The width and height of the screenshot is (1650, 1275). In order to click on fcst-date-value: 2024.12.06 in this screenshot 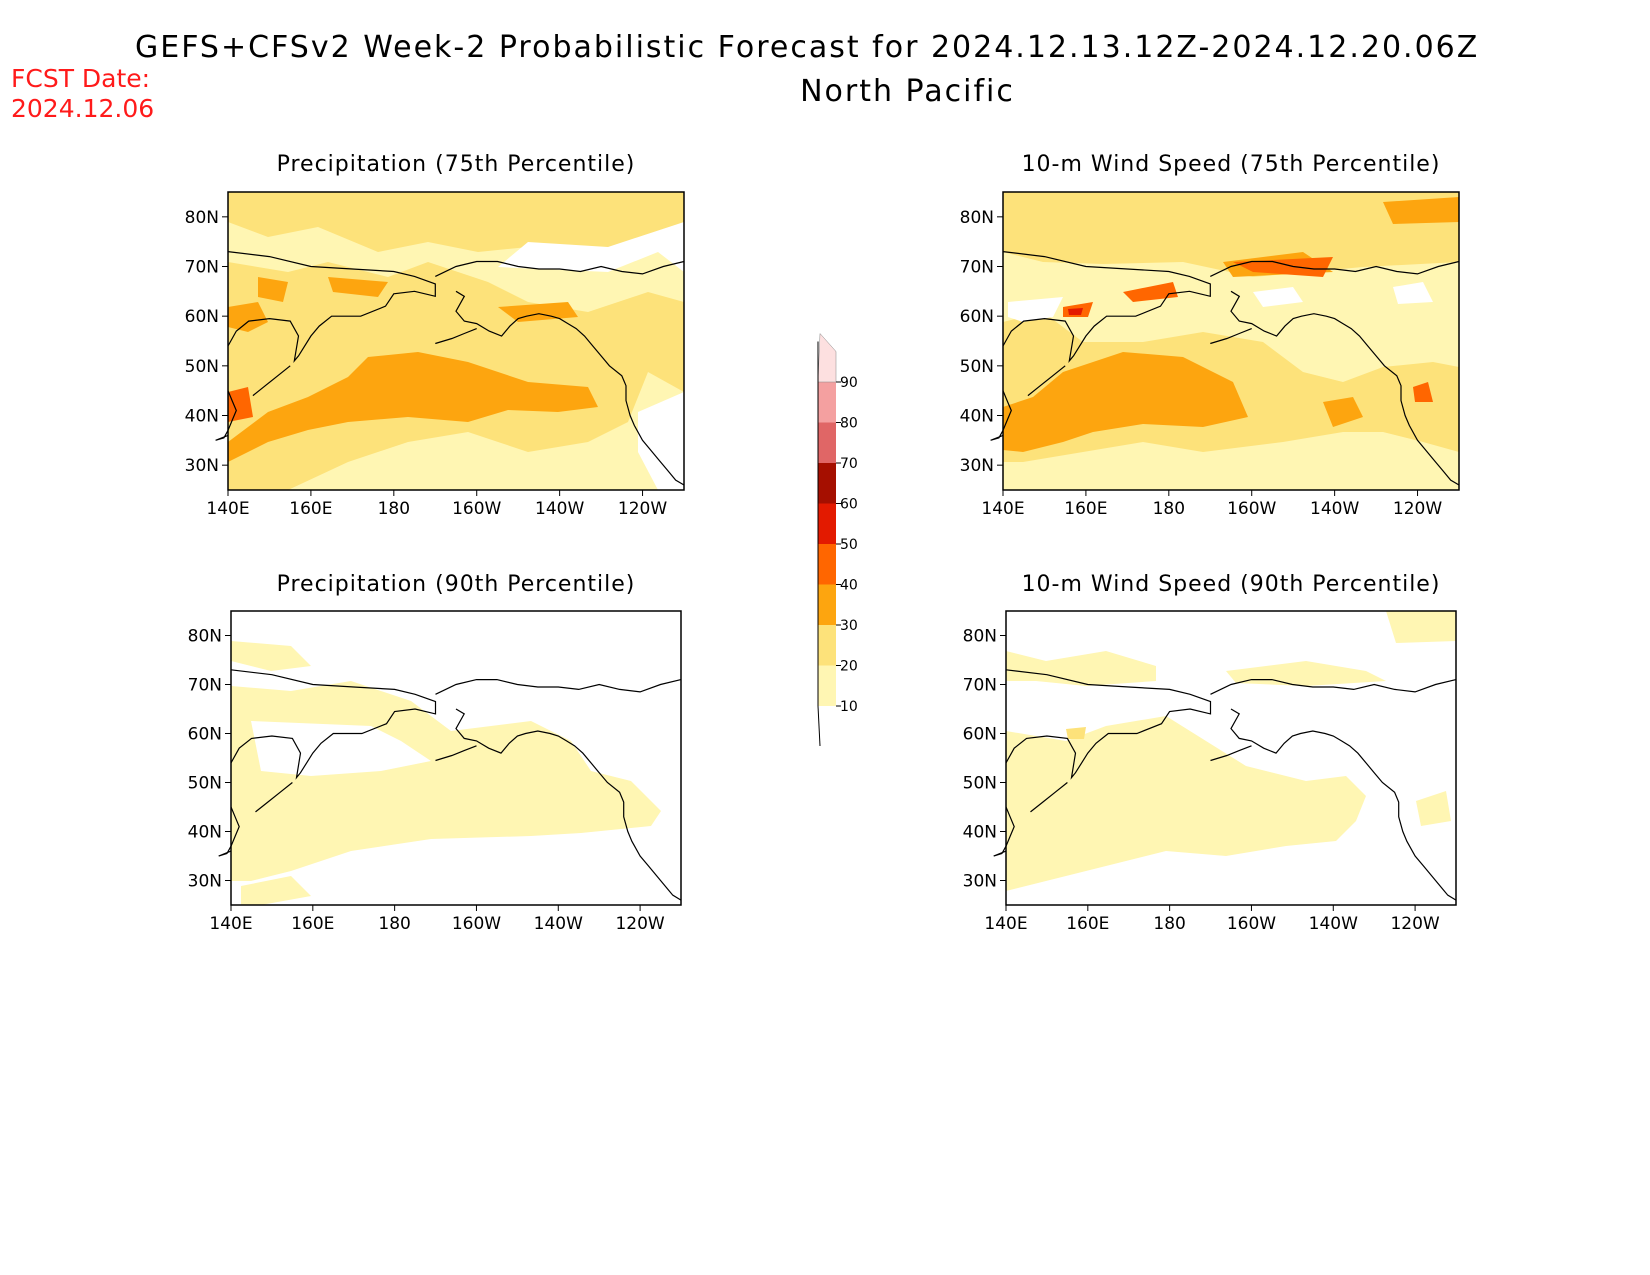, I will do `click(83, 108)`.